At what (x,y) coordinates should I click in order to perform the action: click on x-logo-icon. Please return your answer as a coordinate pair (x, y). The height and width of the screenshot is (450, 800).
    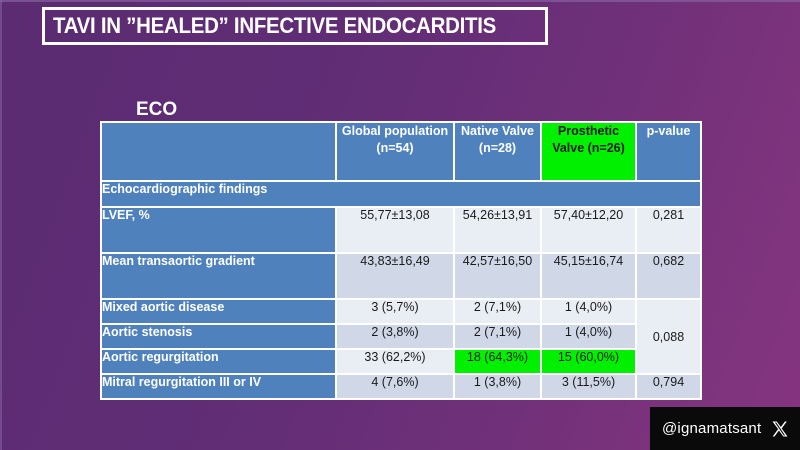
    Looking at the image, I should click on (780, 428).